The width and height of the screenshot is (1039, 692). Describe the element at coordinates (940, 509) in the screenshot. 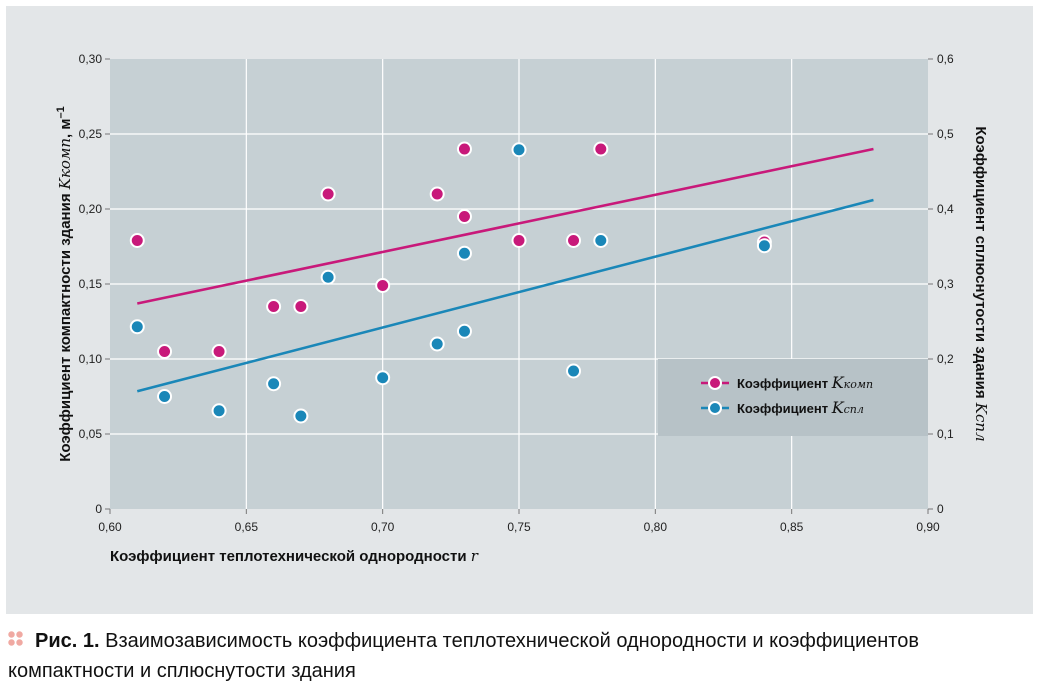

I see `y-right-tick-label: 0` at that location.